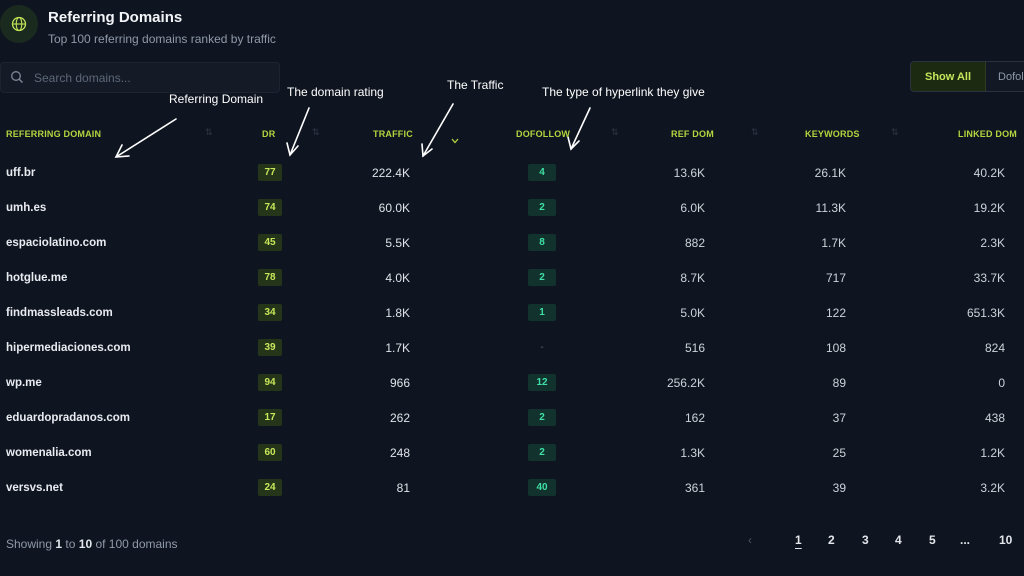  I want to click on domain-cell: umh.es, so click(26, 208).